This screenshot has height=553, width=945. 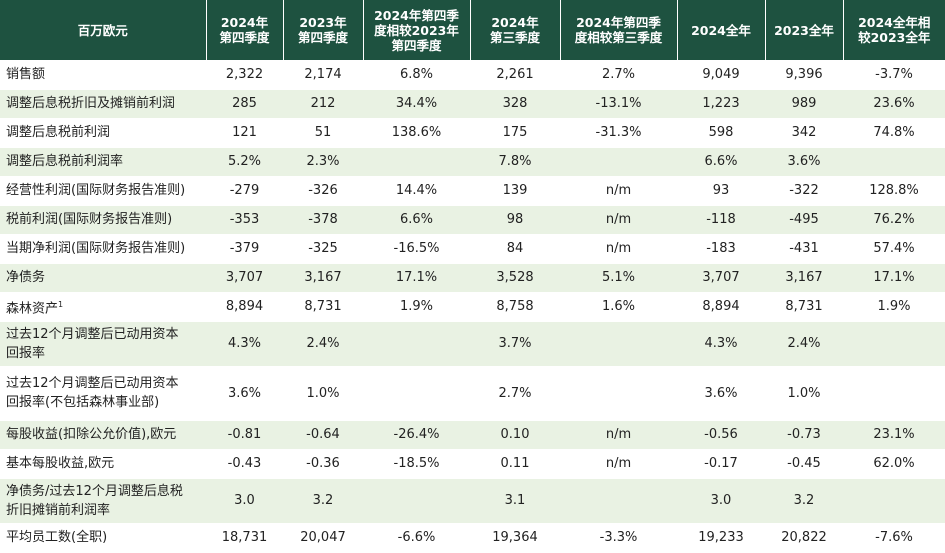 I want to click on cell-value: -0.64, so click(x=323, y=435).